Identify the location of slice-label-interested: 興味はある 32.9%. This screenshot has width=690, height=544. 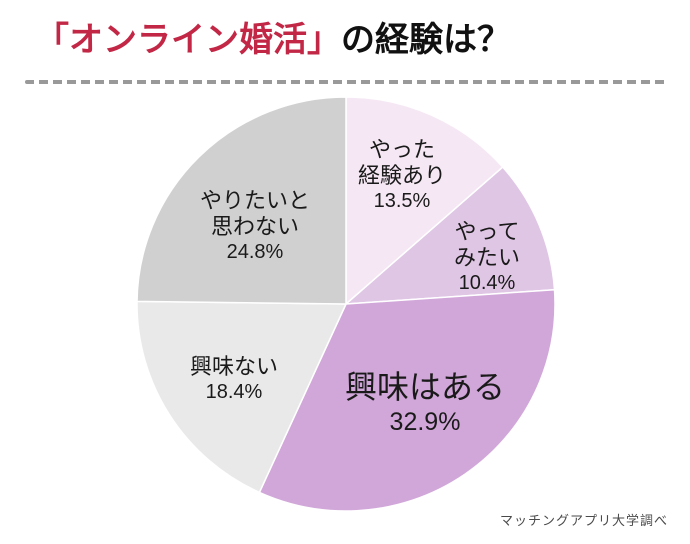
(425, 401).